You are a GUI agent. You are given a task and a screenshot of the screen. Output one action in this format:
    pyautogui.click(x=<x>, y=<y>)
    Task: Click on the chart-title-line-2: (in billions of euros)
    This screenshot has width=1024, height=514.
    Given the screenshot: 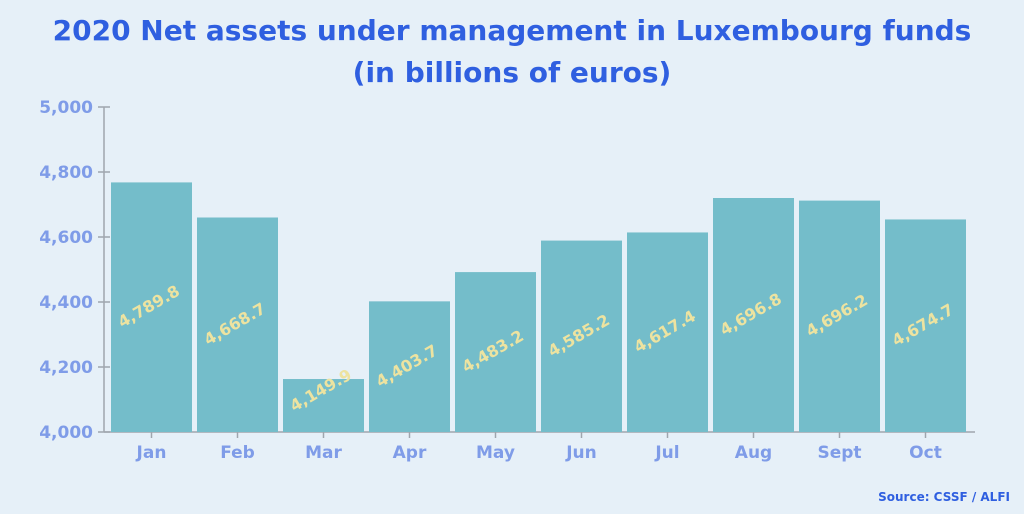 What is the action you would take?
    pyautogui.click(x=512, y=72)
    